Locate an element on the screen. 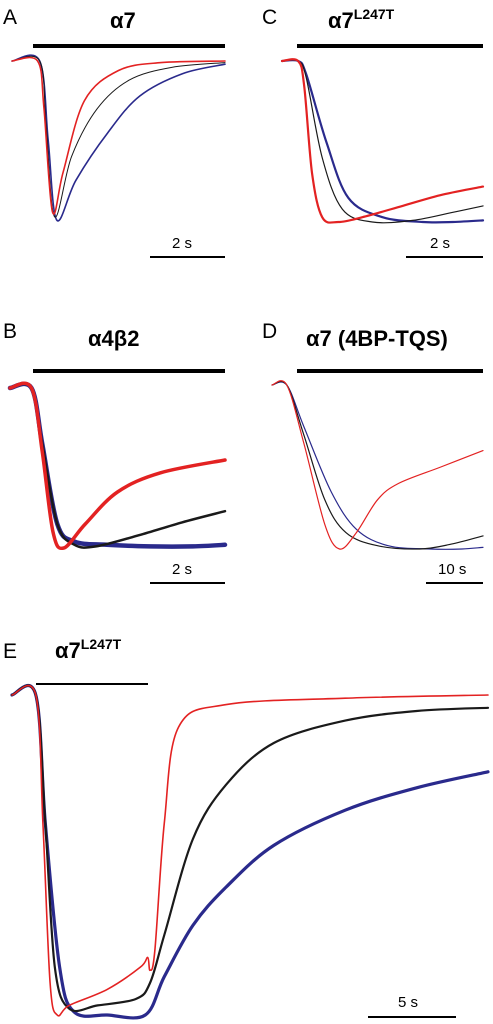  panel-a-scale-label: 2 s is located at coordinates (182, 243).